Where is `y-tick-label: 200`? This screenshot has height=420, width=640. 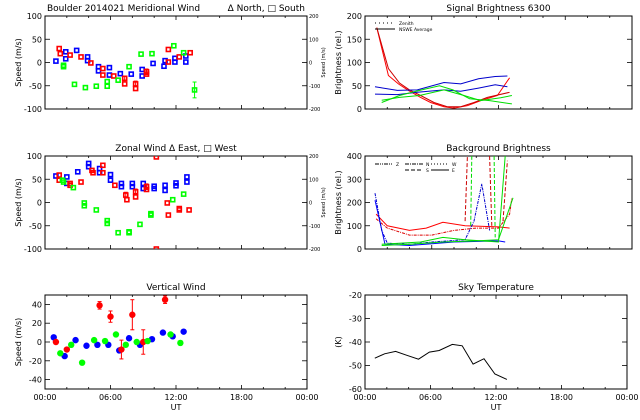 y-tick-label: 200 is located at coordinates (354, 203).